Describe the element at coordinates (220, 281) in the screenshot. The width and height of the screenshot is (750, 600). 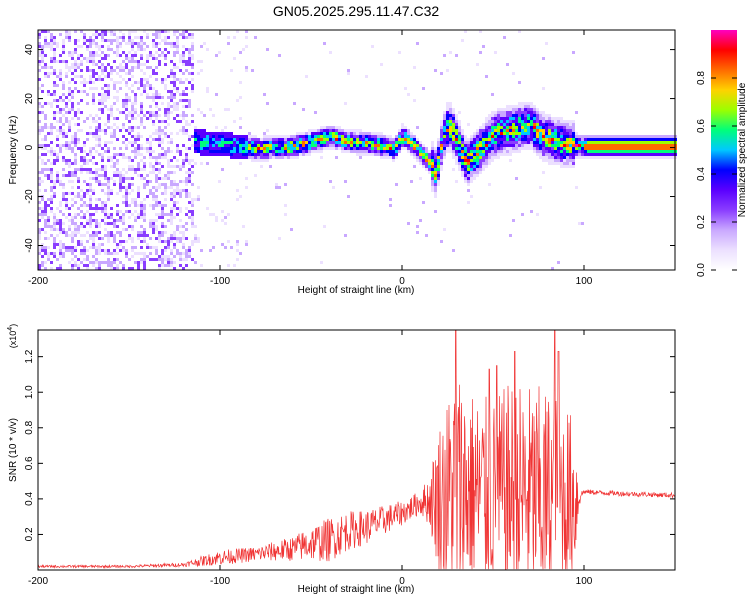
I see `spectrogram-x-tick-label: -100` at that location.